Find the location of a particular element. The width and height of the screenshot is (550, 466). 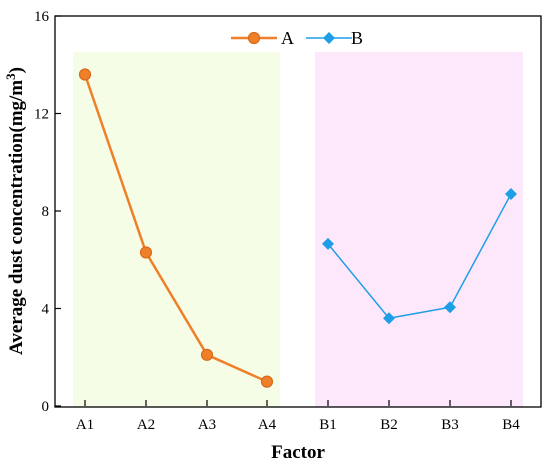

legend-a-marker is located at coordinates (254, 38).